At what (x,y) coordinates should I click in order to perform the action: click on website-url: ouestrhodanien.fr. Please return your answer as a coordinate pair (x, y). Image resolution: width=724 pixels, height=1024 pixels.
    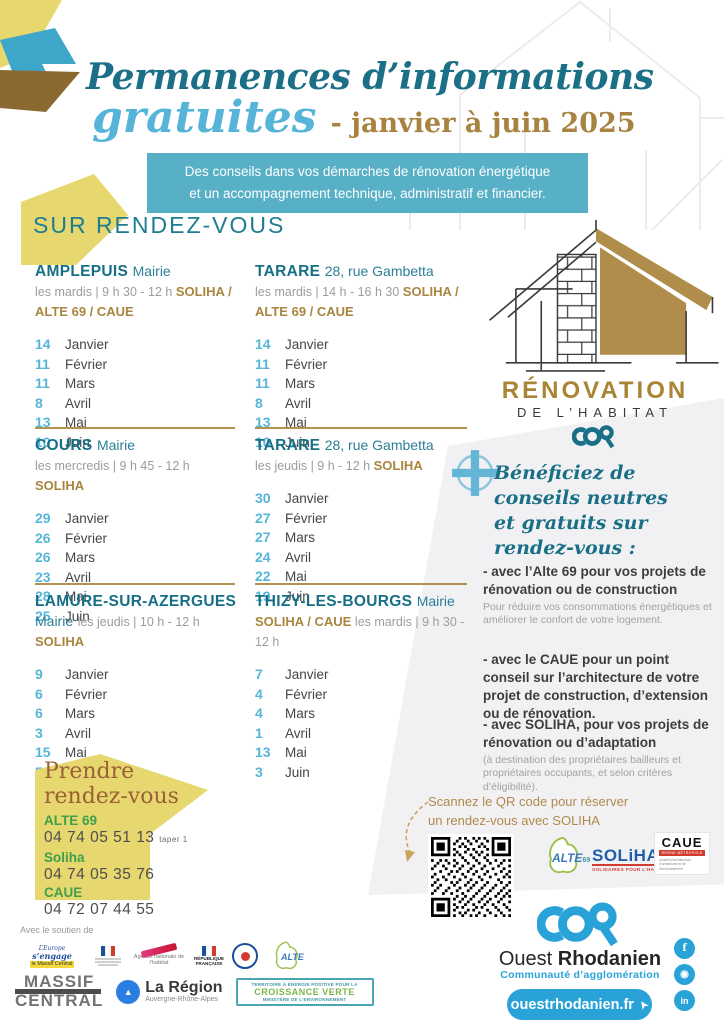
    Looking at the image, I should click on (572, 1004).